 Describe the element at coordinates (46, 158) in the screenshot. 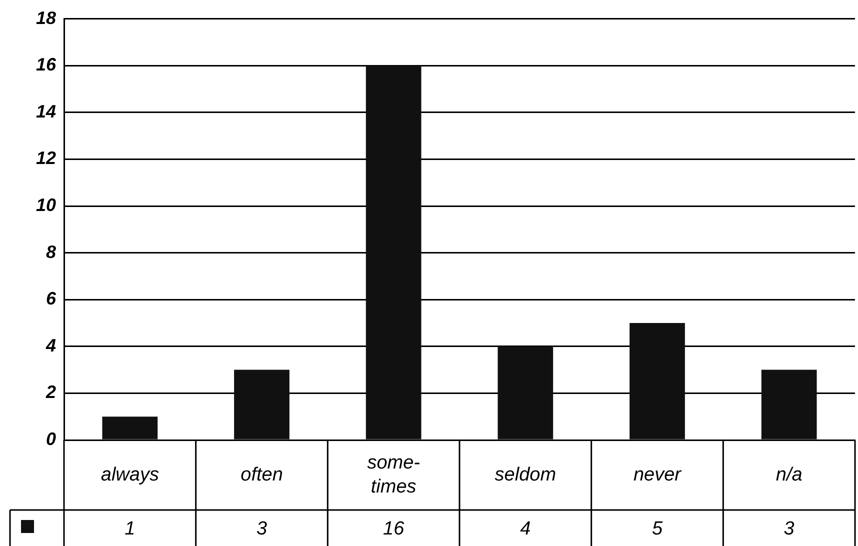

I see `y-tick-label: 12` at that location.